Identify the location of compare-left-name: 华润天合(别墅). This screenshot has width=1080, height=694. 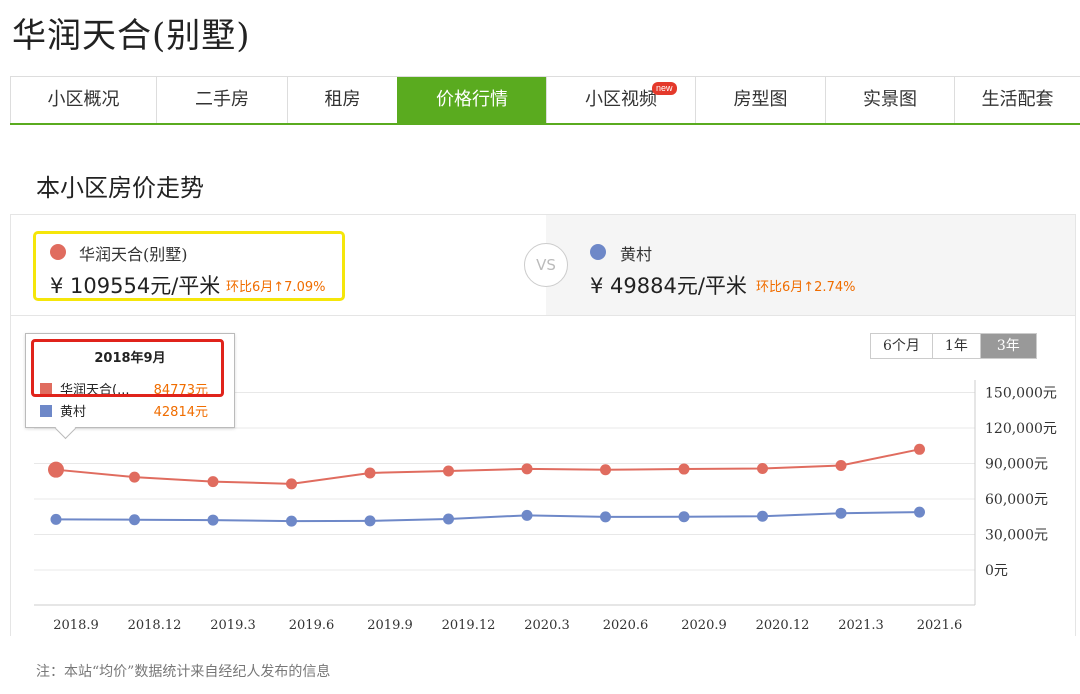
(133, 254).